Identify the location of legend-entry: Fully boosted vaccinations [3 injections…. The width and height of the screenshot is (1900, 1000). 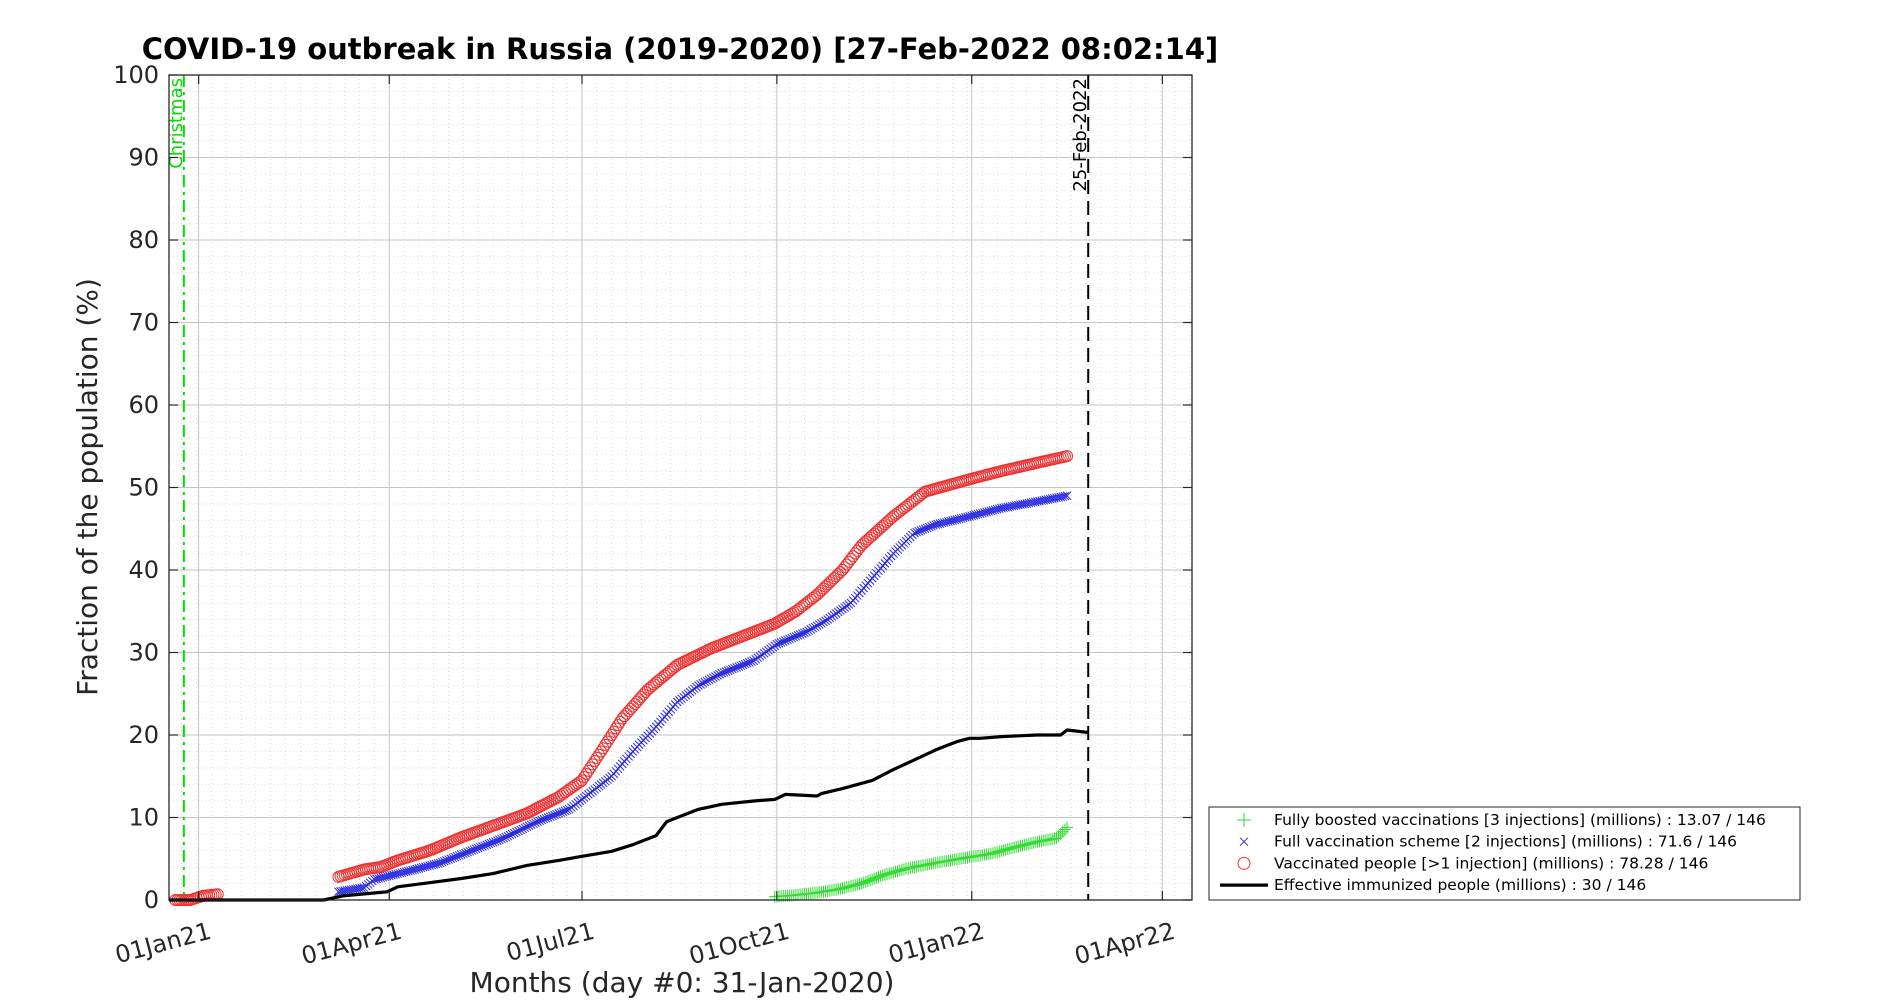
(1501, 820).